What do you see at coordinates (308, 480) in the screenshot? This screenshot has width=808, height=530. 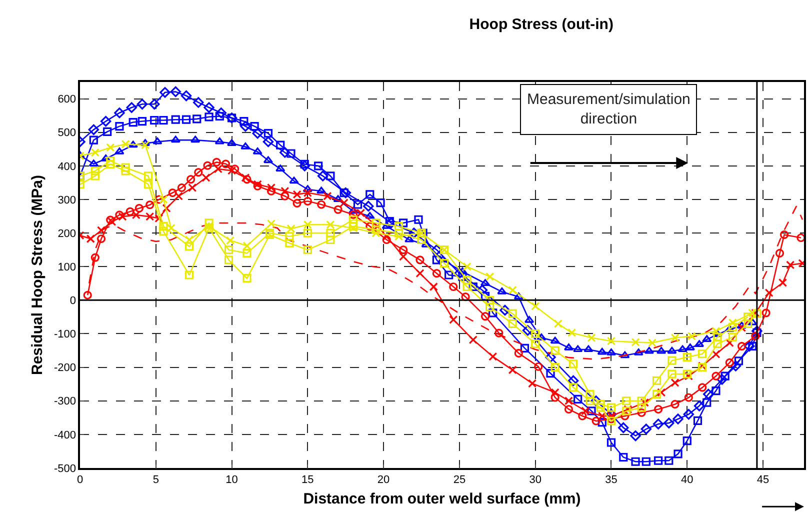 I see `x-tick-label: 15` at bounding box center [308, 480].